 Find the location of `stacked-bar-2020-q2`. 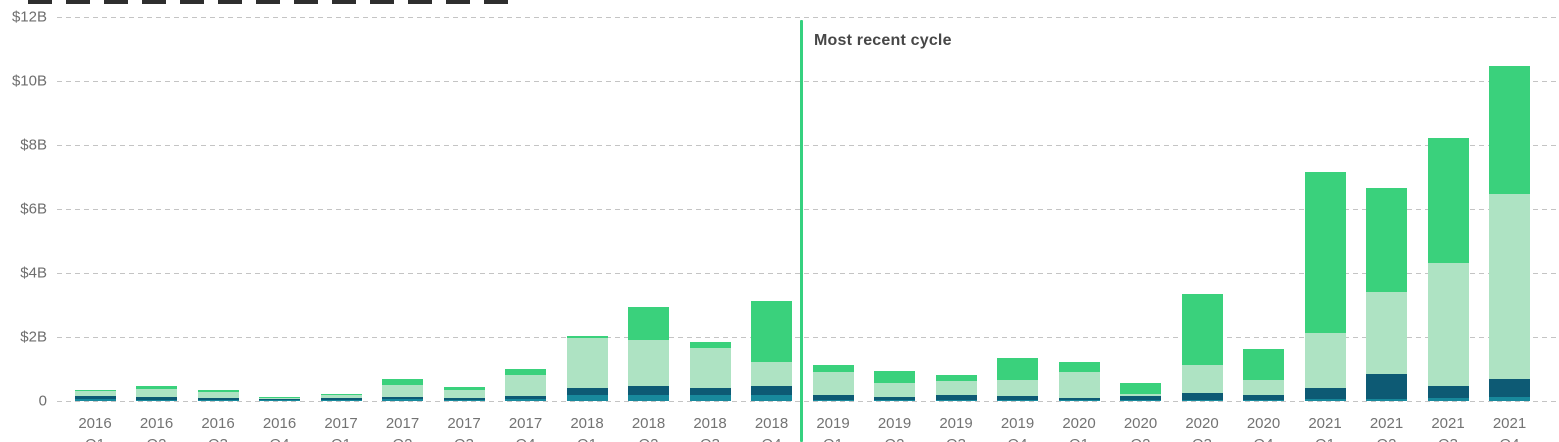

stacked-bar-2020-q2 is located at coordinates (1140, 392).